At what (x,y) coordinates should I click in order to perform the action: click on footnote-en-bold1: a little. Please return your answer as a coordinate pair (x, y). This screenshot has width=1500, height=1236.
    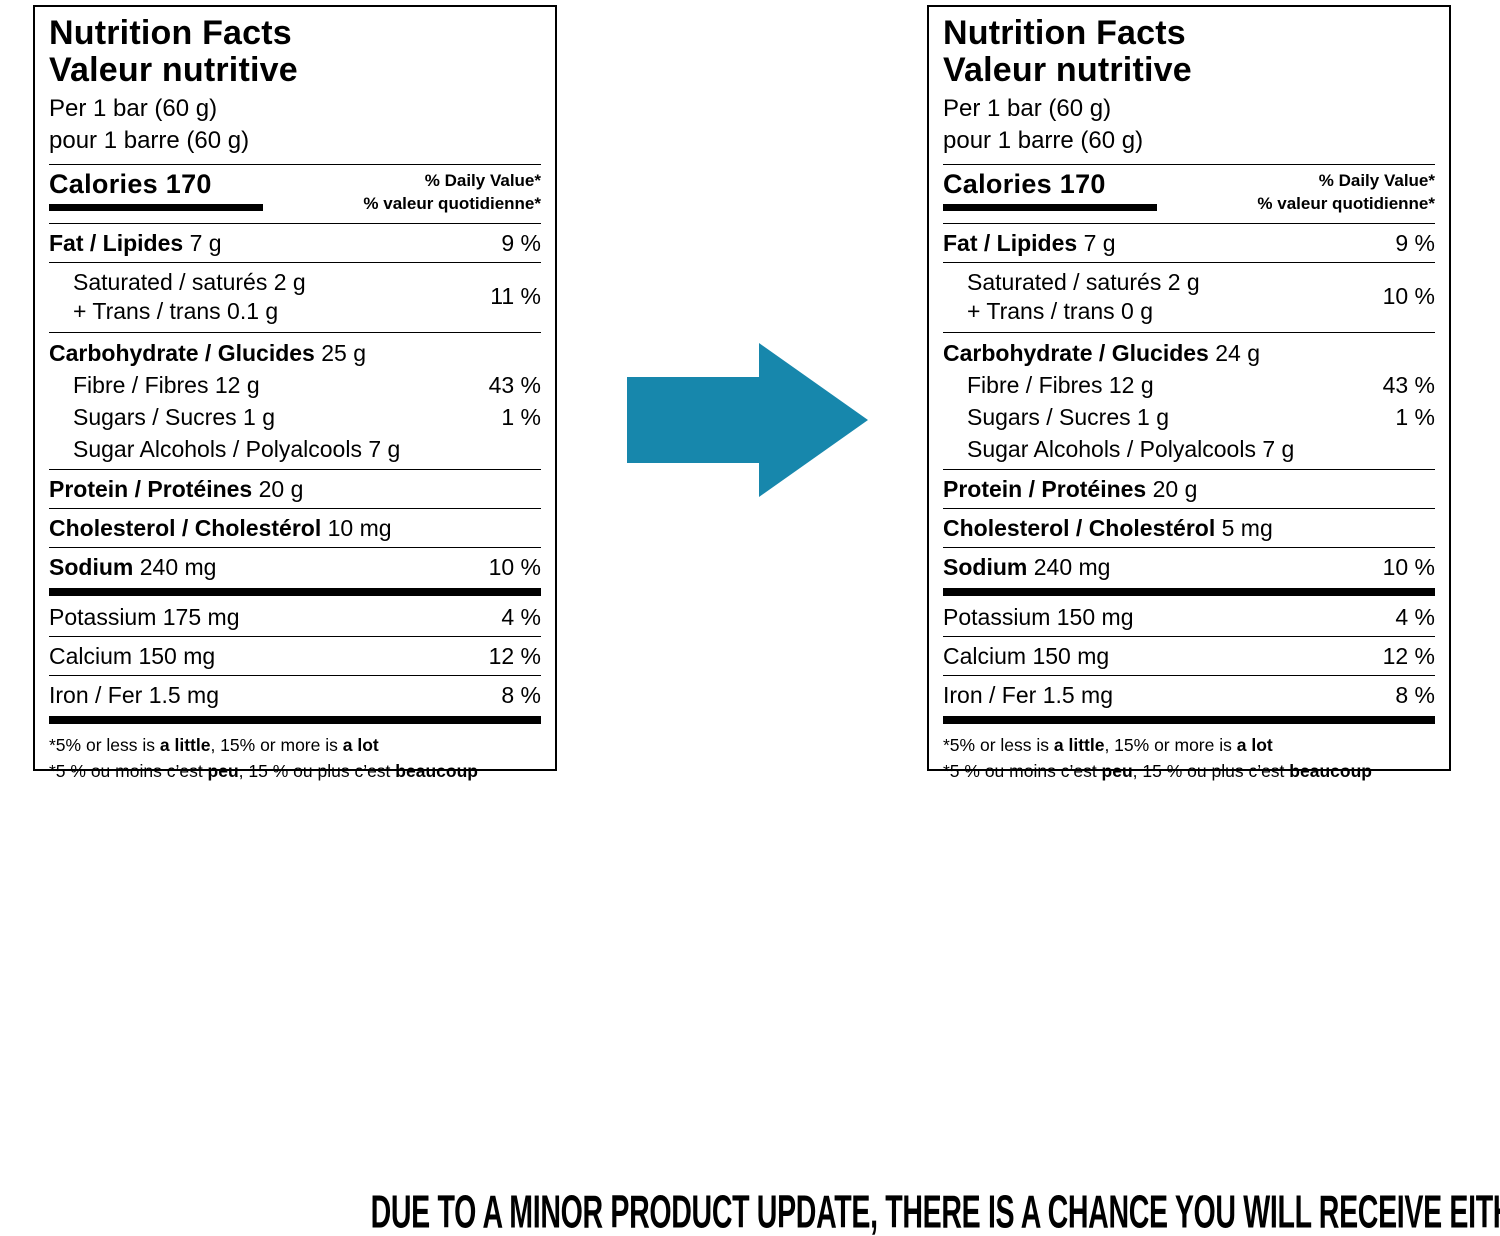
    Looking at the image, I should click on (185, 745).